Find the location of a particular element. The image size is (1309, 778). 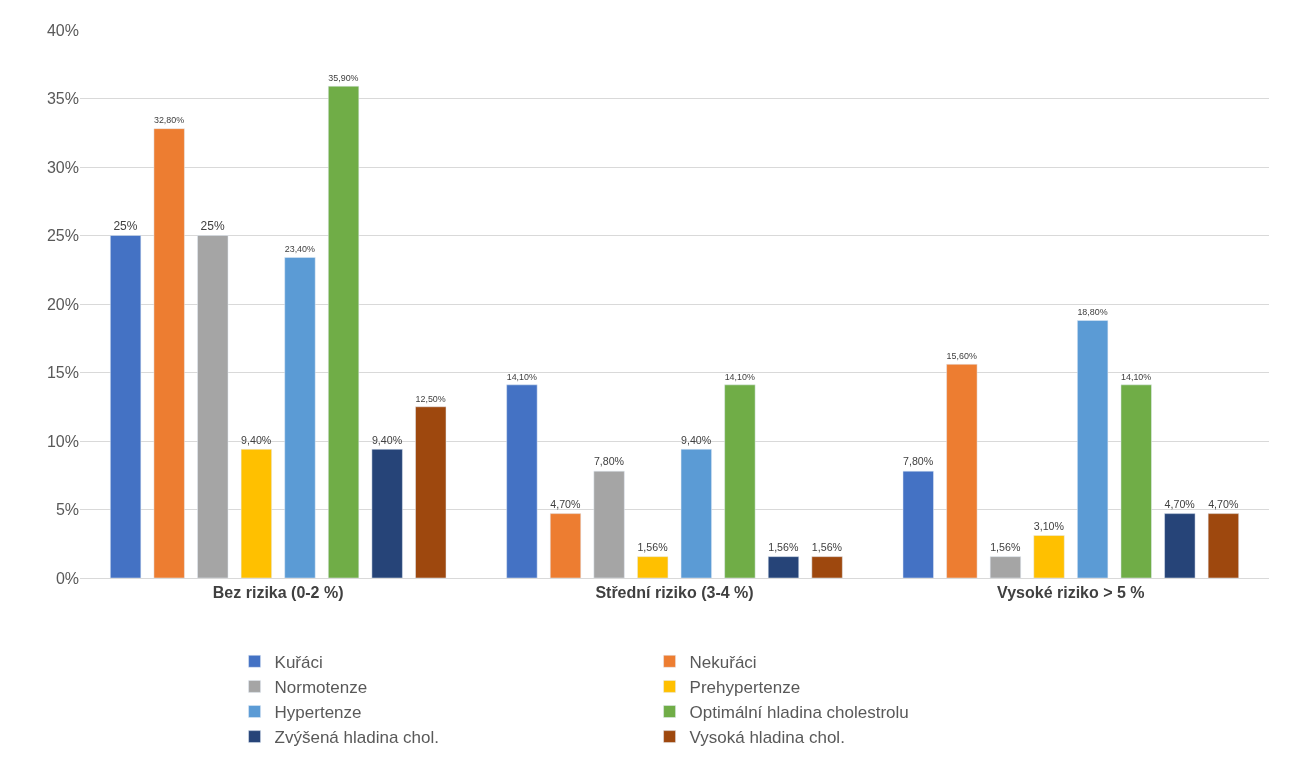

legend-label: Zvýšená hladina chol. is located at coordinates (357, 738).